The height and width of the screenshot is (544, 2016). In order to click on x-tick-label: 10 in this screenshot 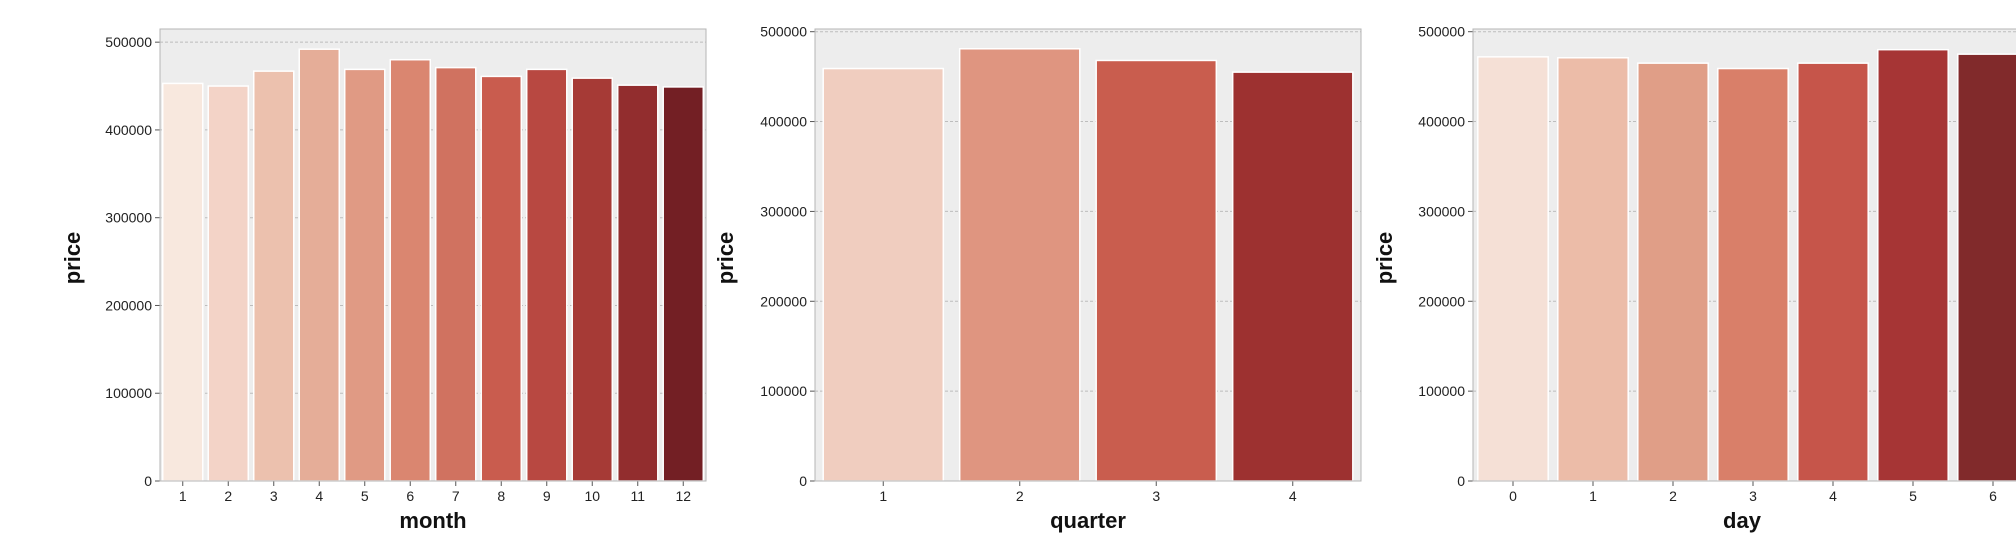, I will do `click(592, 496)`.